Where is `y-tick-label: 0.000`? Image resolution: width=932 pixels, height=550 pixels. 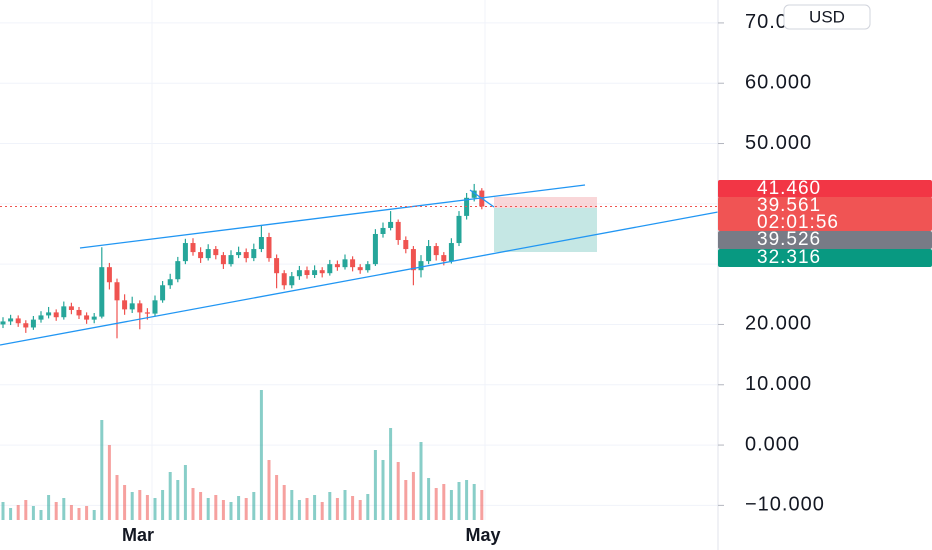 y-tick-label: 0.000 is located at coordinates (772, 444).